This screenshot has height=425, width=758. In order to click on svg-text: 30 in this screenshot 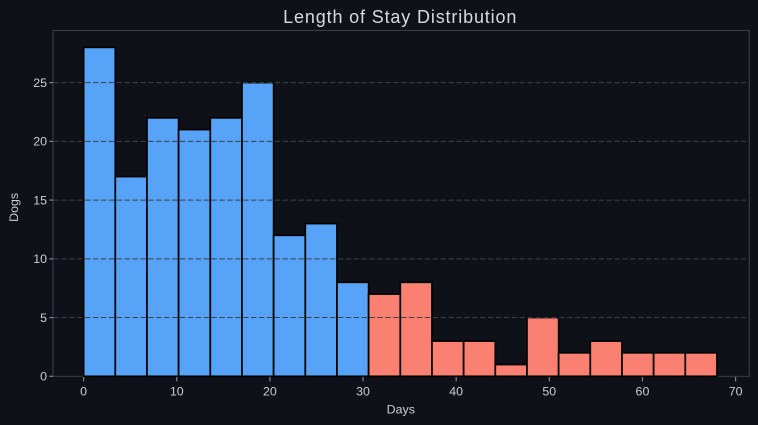, I will do `click(363, 392)`.